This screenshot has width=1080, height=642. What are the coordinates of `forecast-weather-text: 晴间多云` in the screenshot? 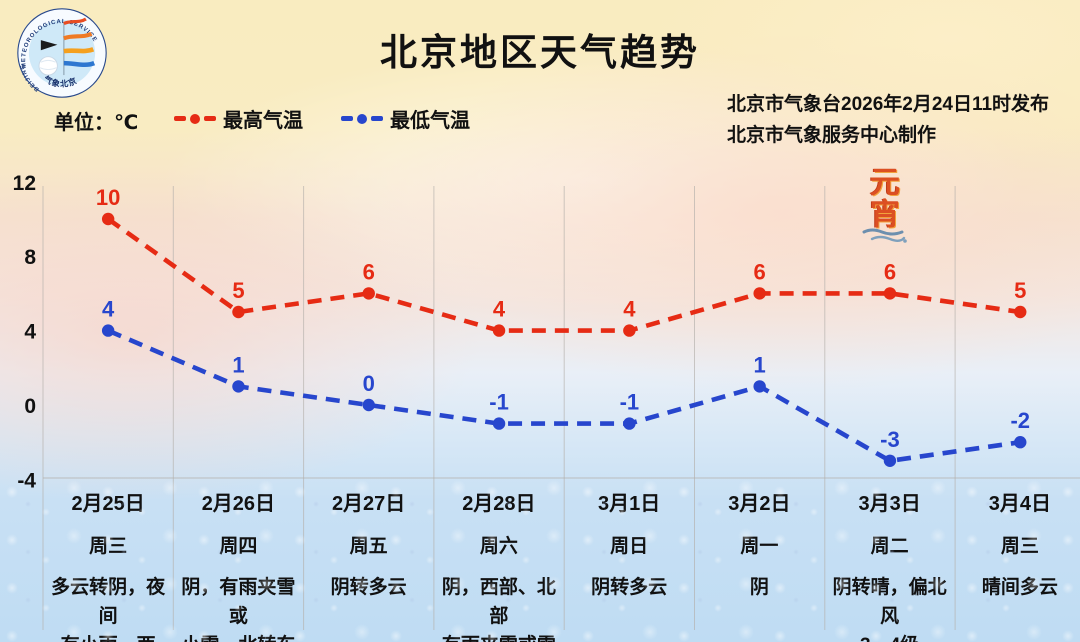 It's located at (1019, 587).